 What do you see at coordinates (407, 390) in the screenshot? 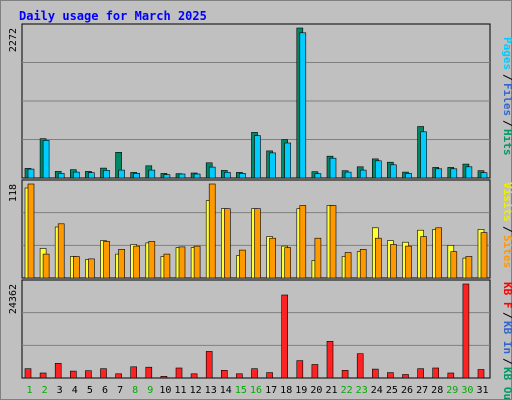
I see `x-tick-label: 26` at bounding box center [407, 390].